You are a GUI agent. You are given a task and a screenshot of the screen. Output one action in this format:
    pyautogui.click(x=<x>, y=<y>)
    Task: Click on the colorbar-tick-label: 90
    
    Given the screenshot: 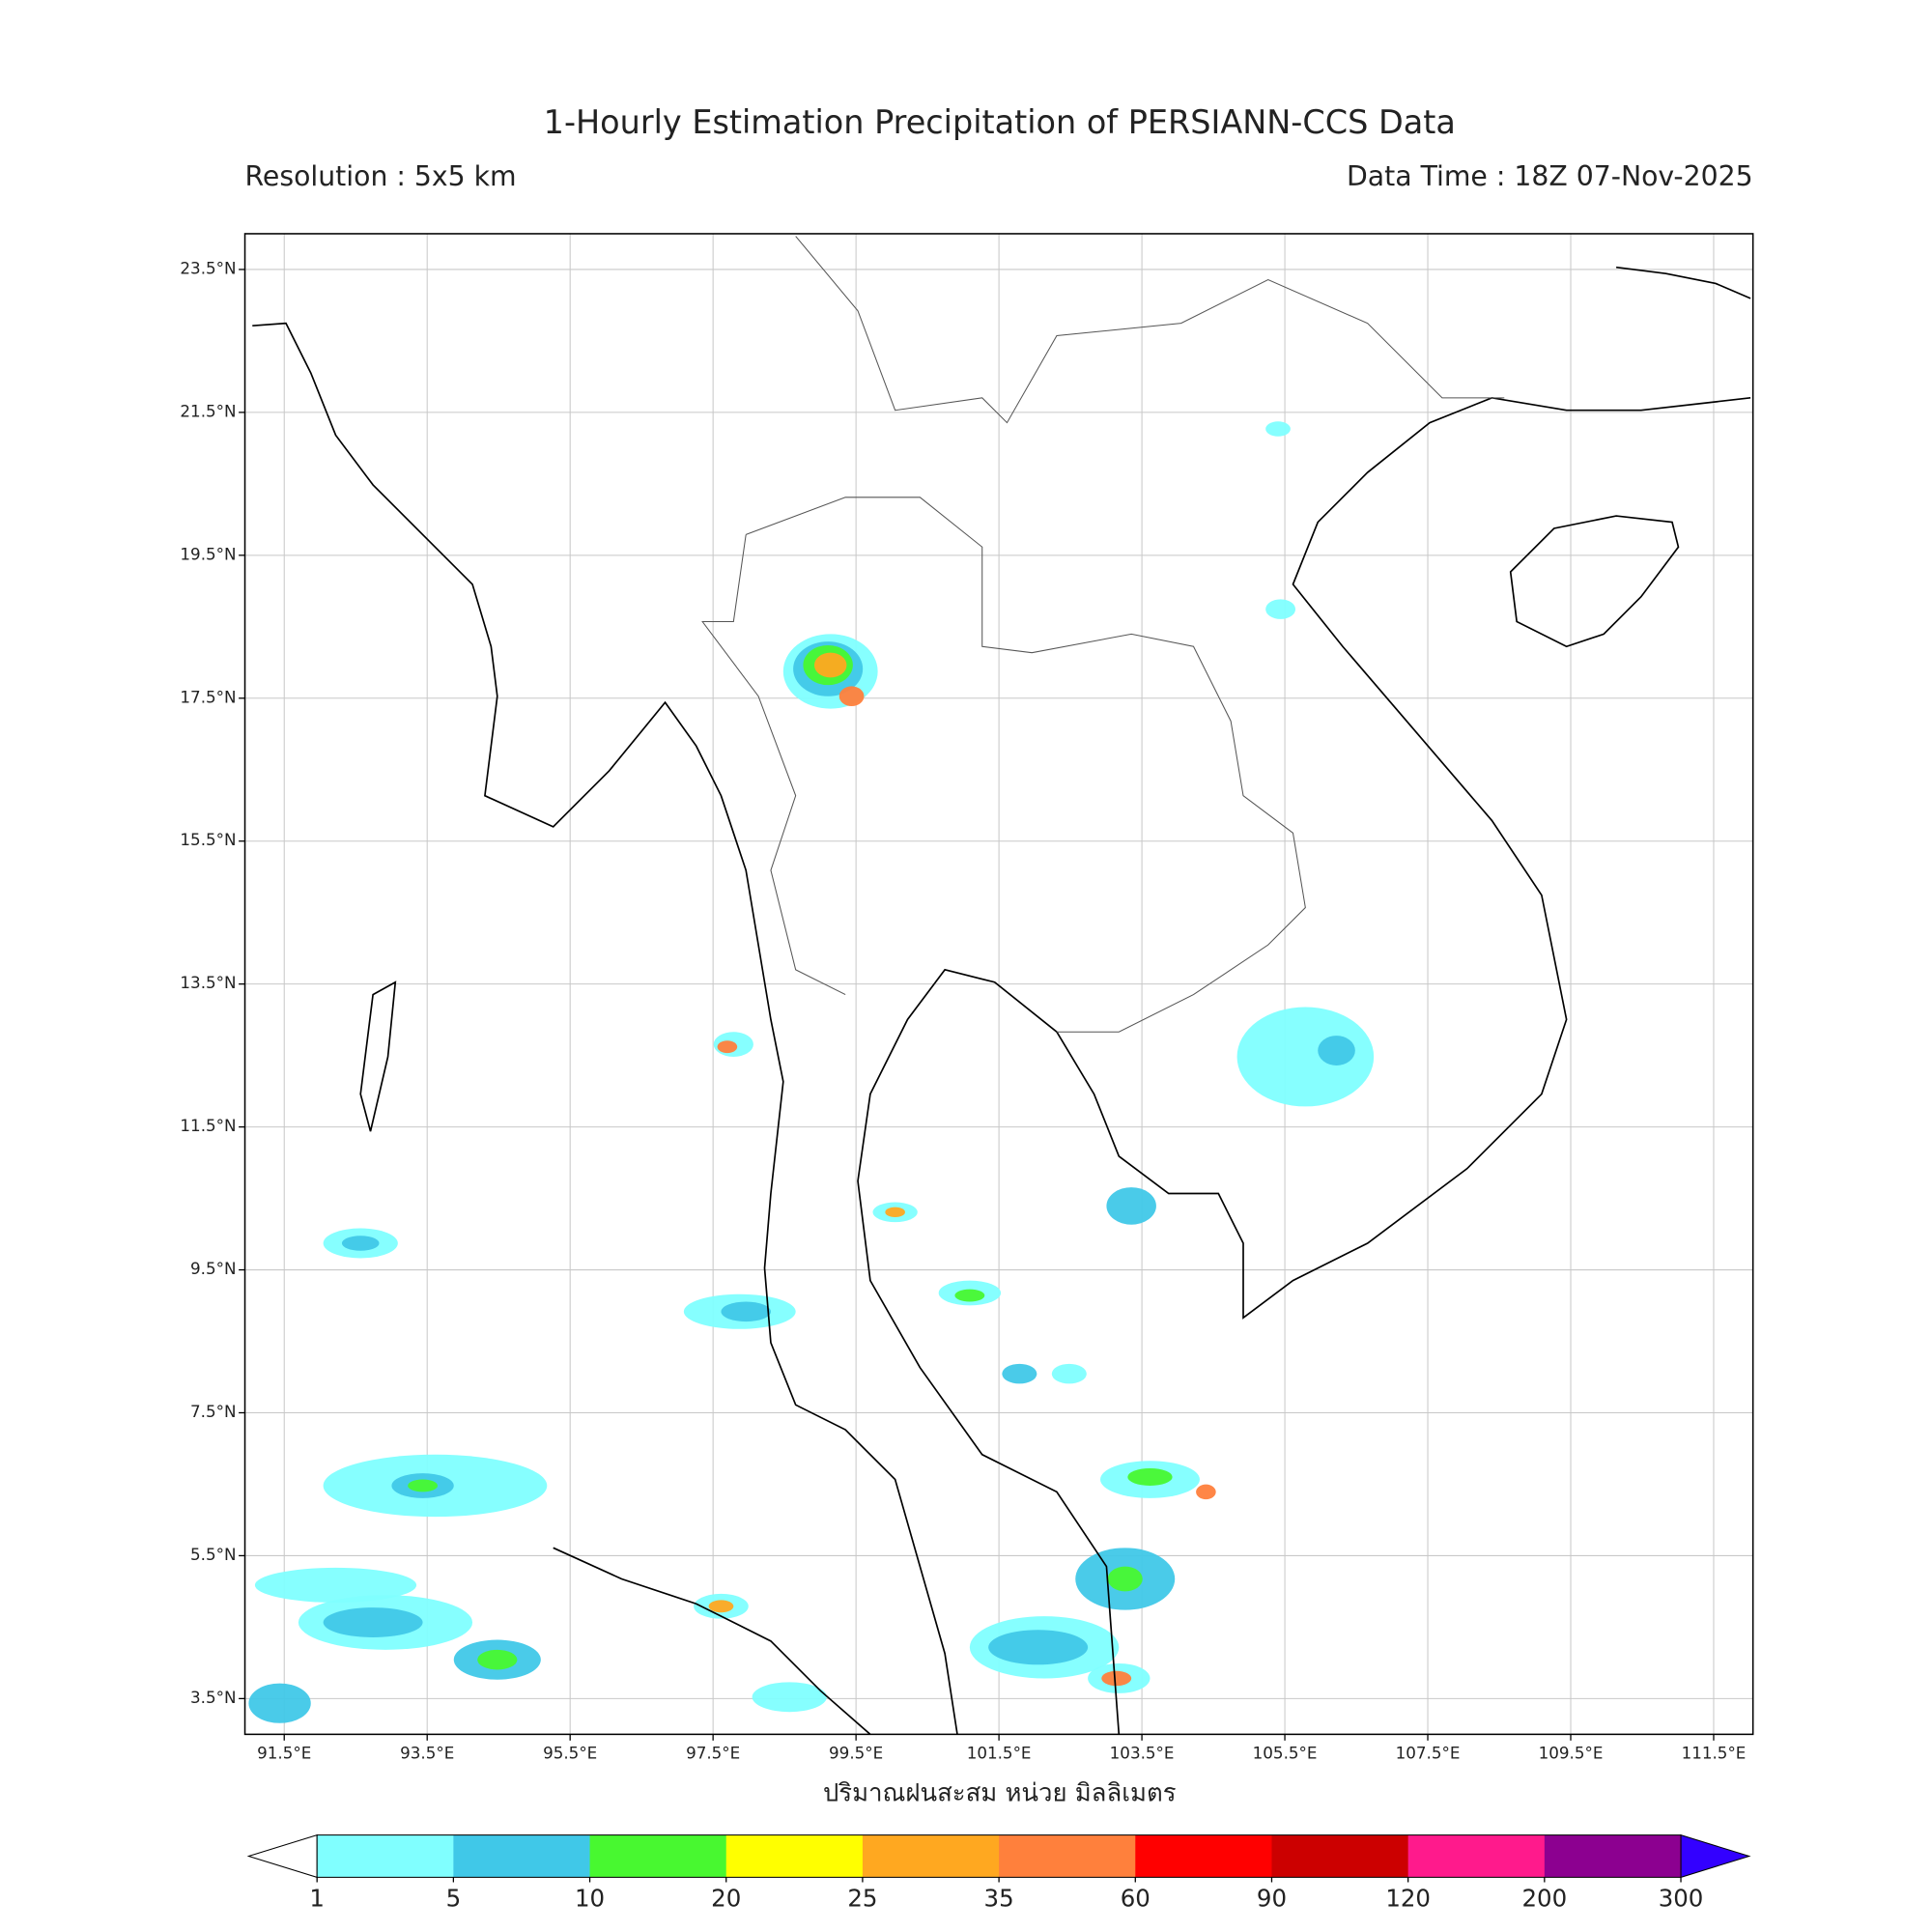 What is the action you would take?
    pyautogui.click(x=1272, y=1899)
    